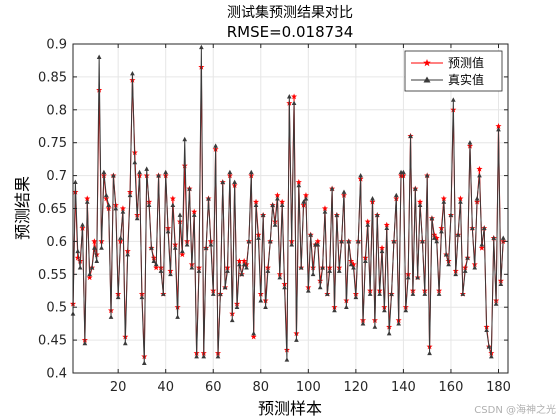 The image size is (560, 420). I want to click on y-axis-label: 预测结果, so click(22, 208).